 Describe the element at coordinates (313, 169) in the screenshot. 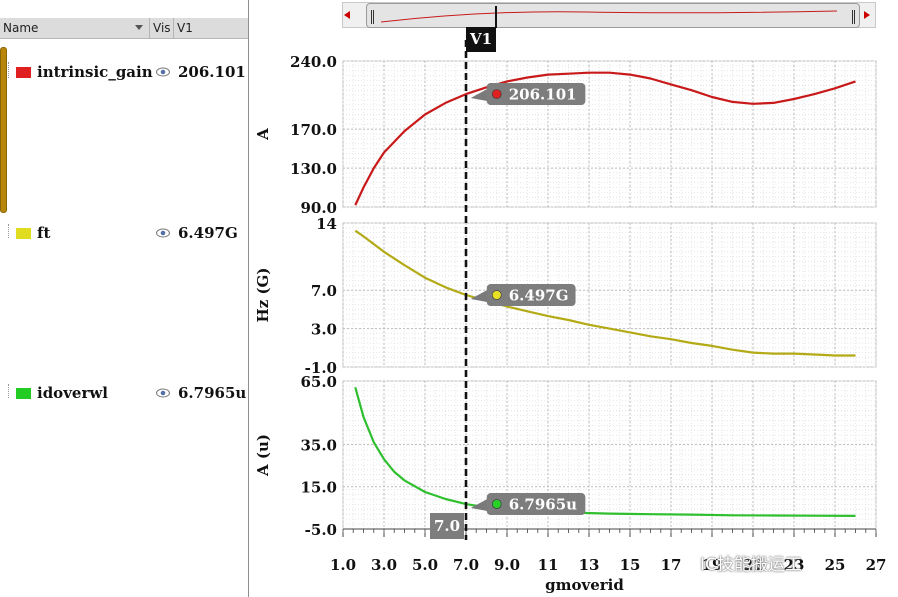

I see `y-tick-label: 130.0` at that location.